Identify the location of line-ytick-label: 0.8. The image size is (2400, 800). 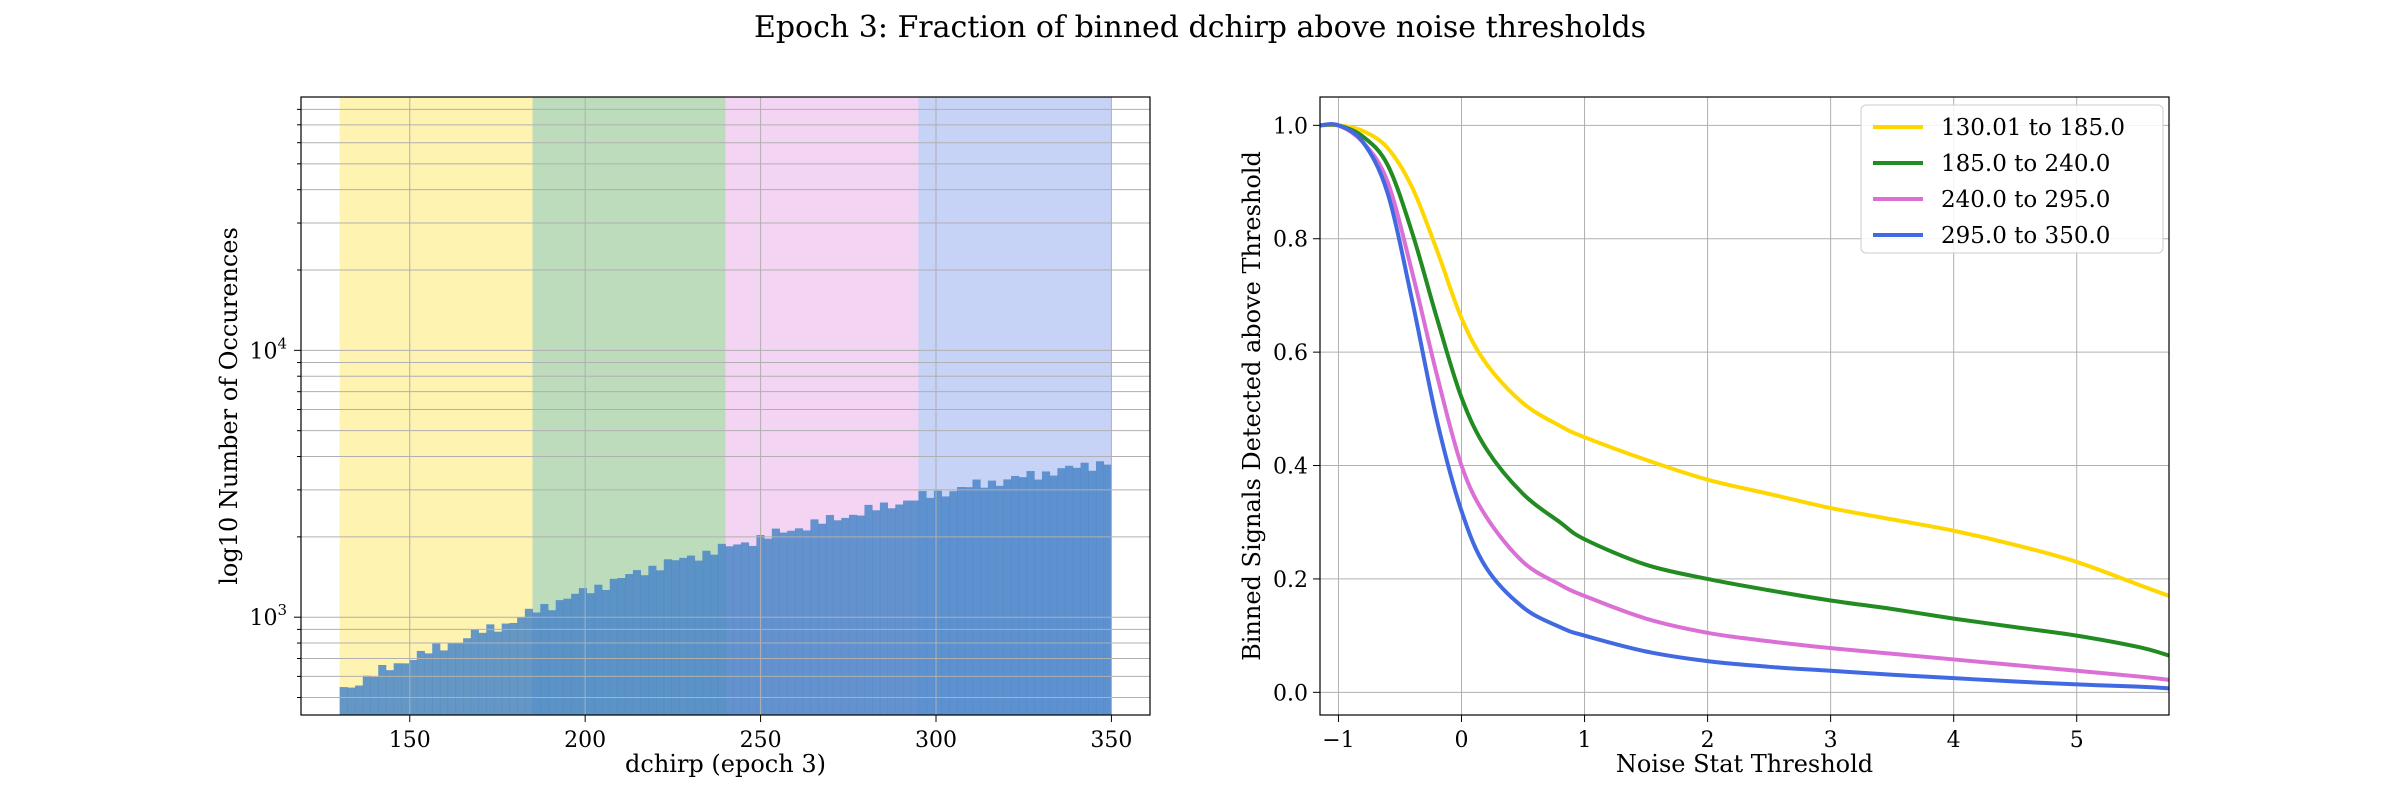
(1290, 240).